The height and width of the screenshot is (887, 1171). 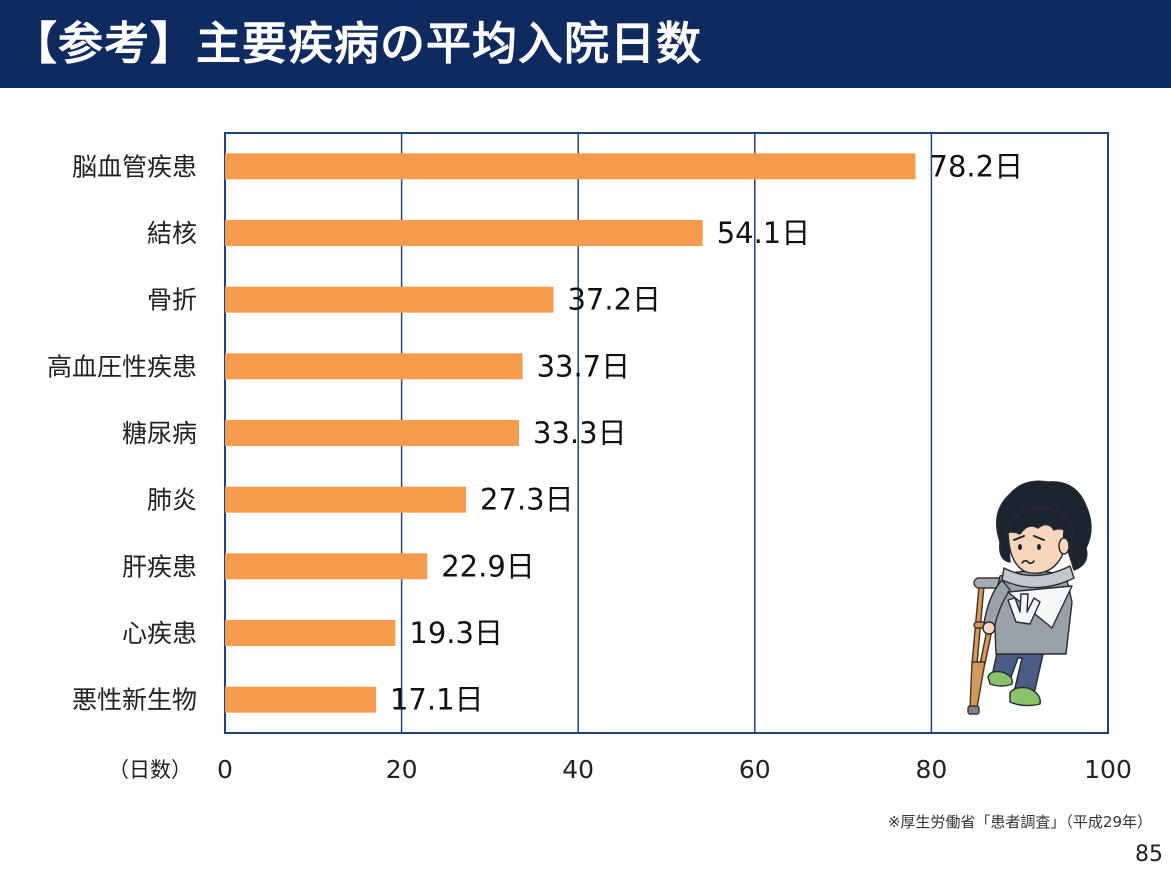 I want to click on x-axis-label: （日数）, so click(x=150, y=770).